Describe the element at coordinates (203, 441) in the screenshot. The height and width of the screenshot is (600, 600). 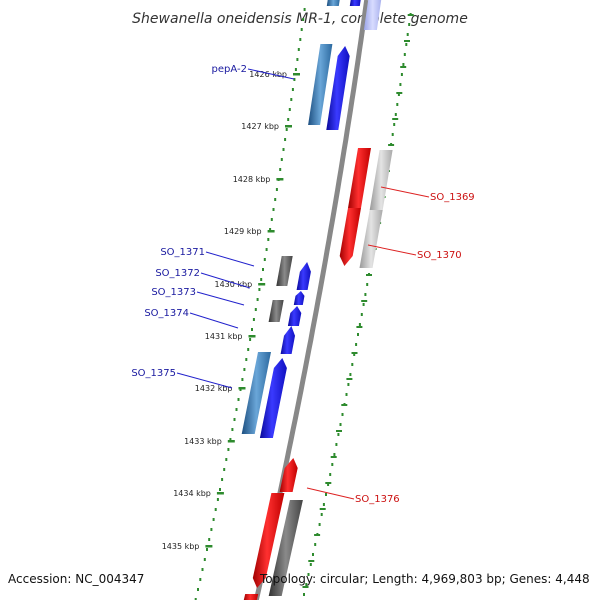
I see `kbp-tick-label: 1433 kbp` at that location.